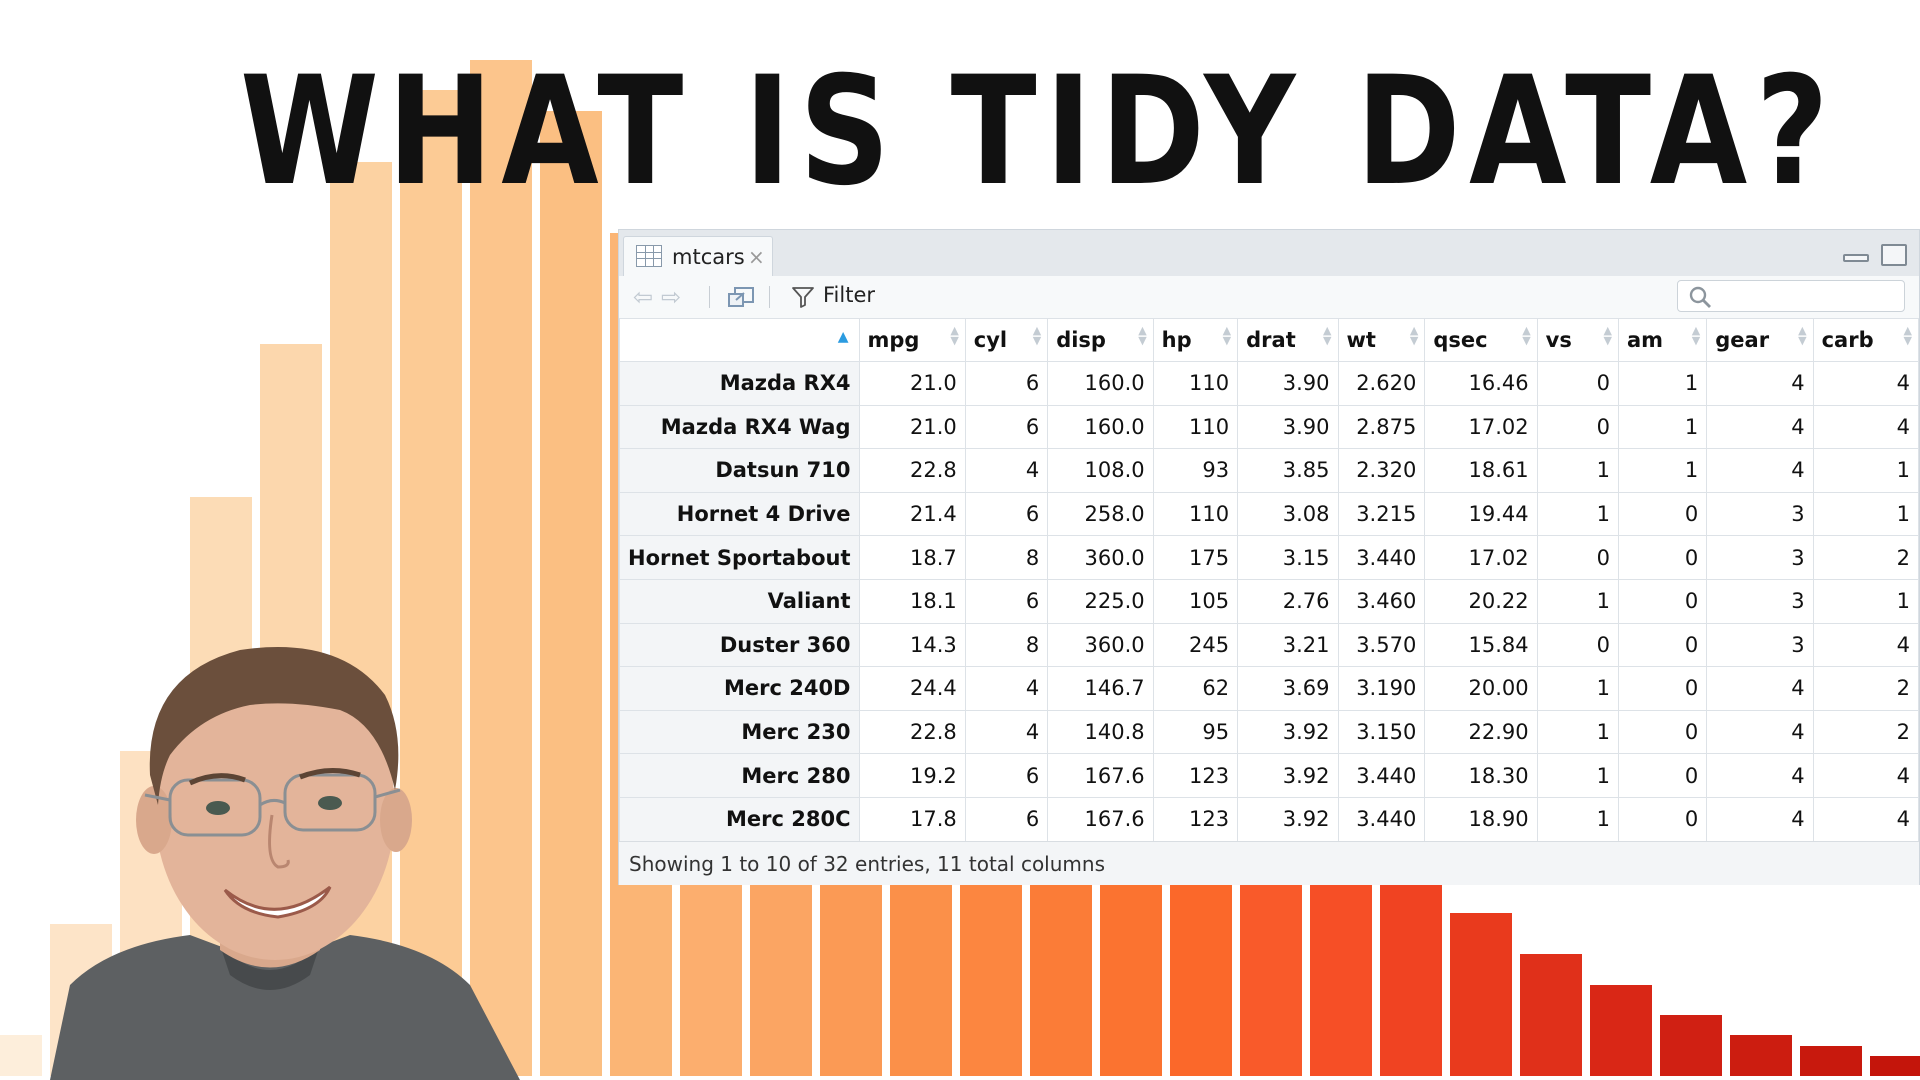  Describe the element at coordinates (1006, 645) in the screenshot. I see `table-cell: 8` at that location.